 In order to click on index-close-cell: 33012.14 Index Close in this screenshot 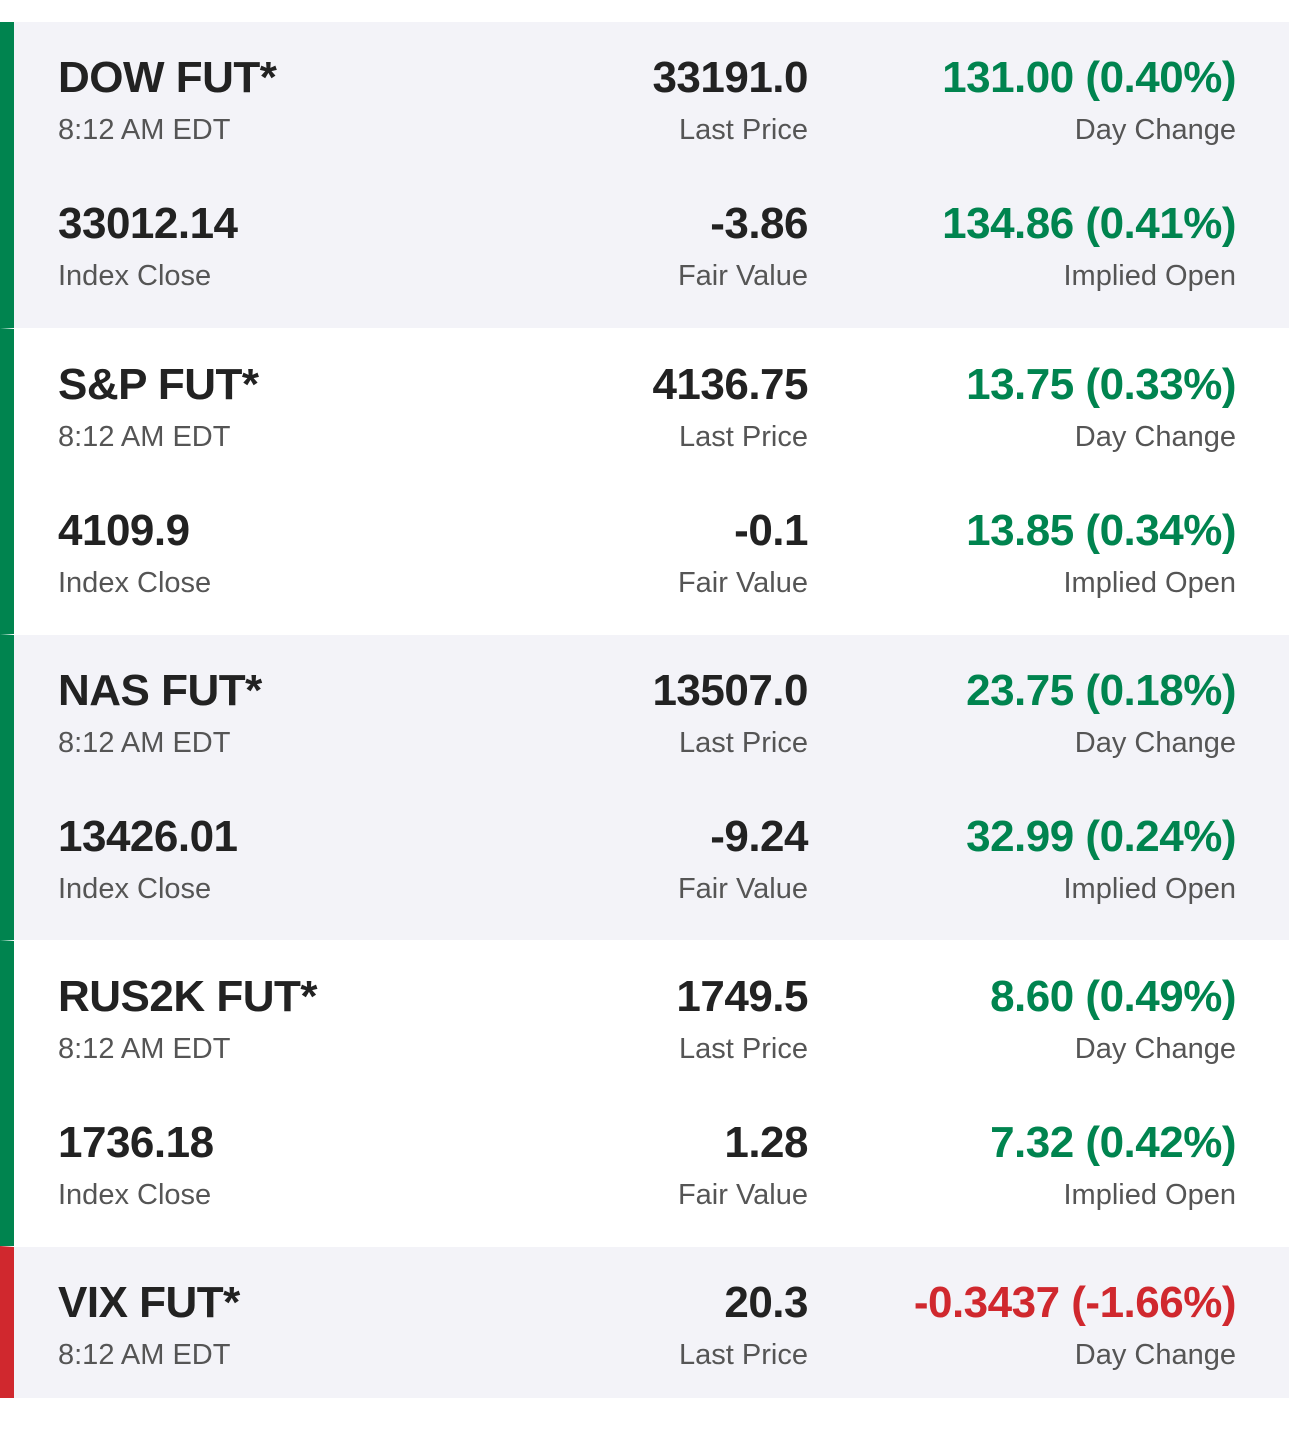, I will do `click(148, 246)`.